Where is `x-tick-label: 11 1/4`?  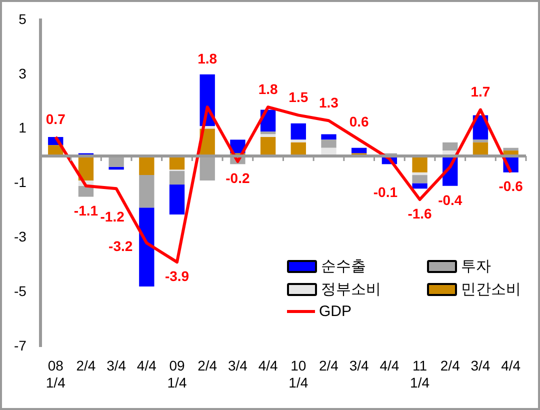 x-tick-label: 11 1/4 is located at coordinates (420, 374).